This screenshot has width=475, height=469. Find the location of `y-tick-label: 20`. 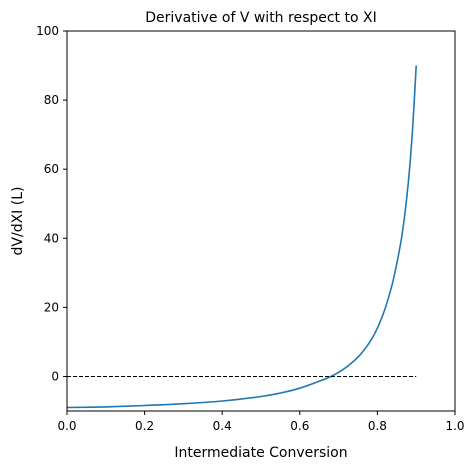

y-tick-label: 20 is located at coordinates (51, 307).